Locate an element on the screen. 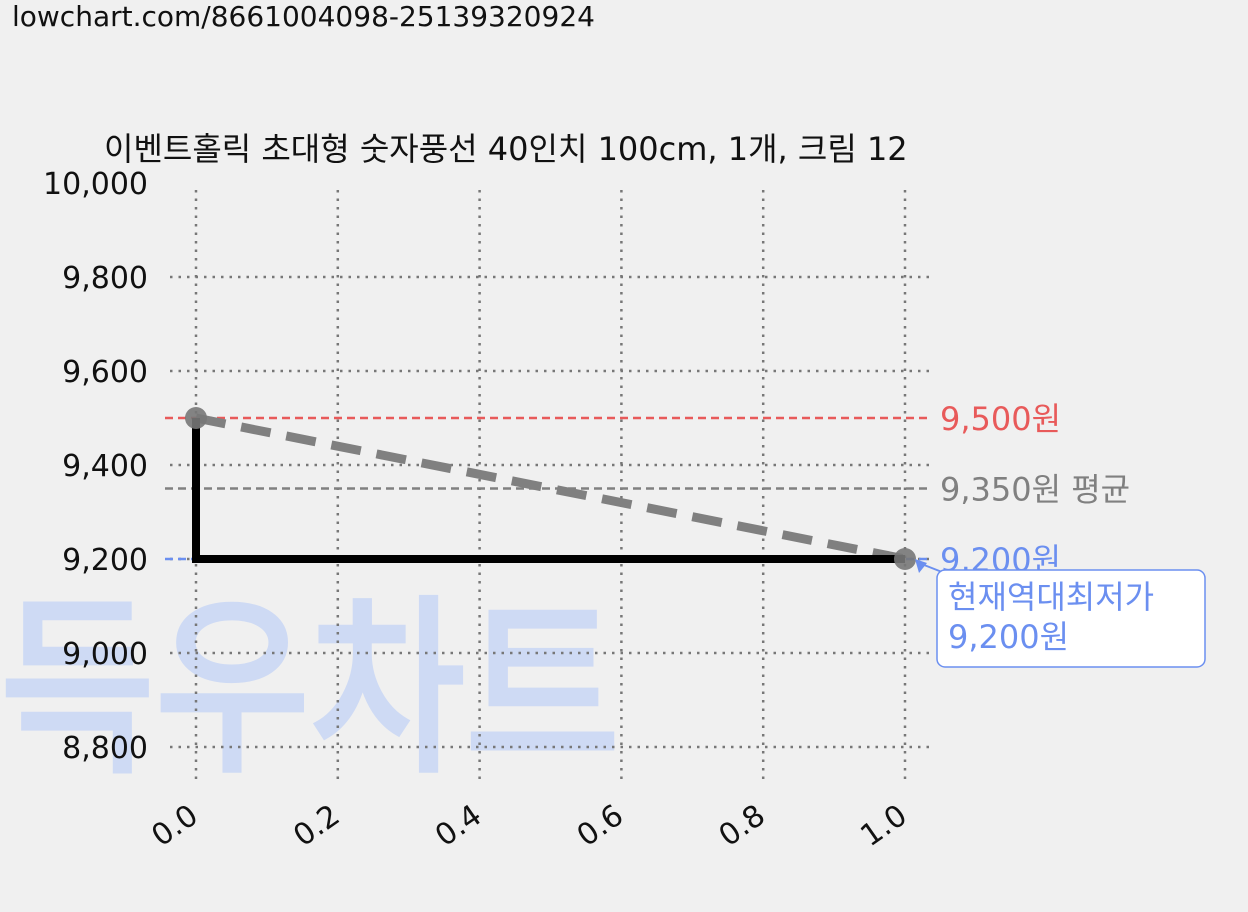  series-group is located at coordinates (549, 488).